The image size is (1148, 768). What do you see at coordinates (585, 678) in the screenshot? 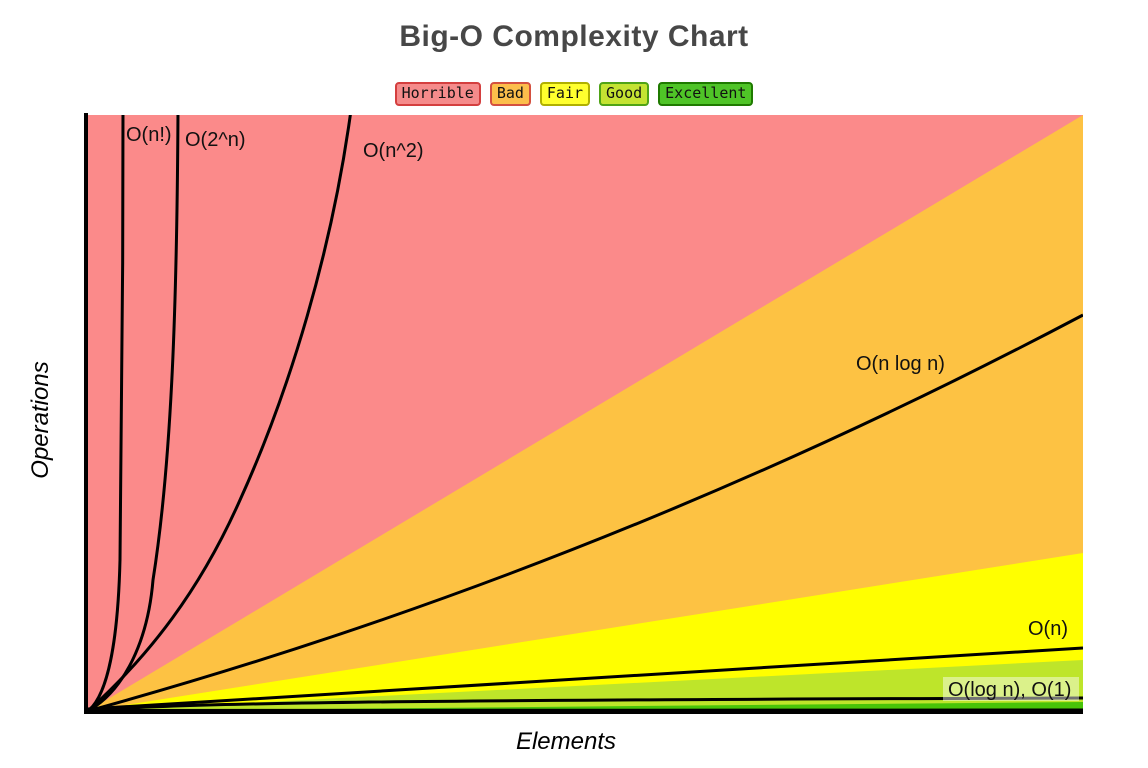
I see `curve-o-n` at bounding box center [585, 678].